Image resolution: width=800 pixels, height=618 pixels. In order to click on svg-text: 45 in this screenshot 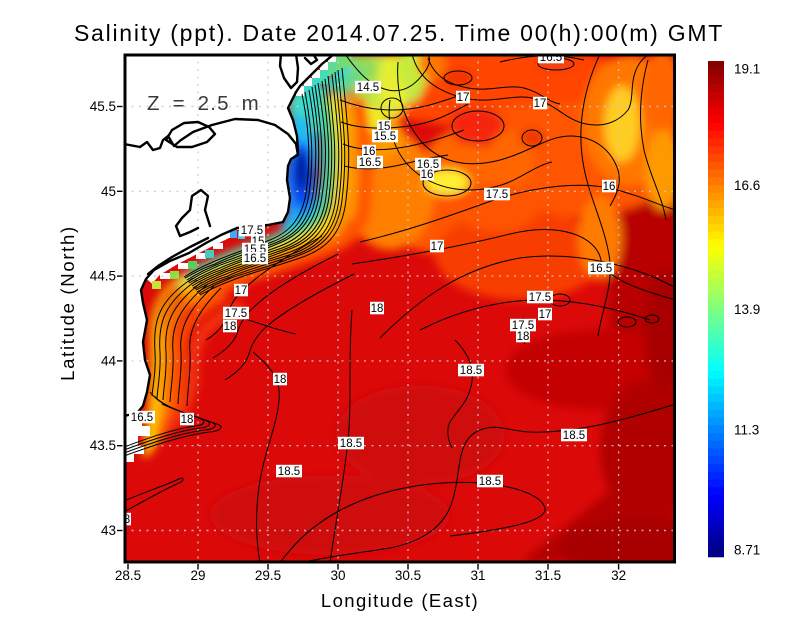, I will do `click(108, 191)`.